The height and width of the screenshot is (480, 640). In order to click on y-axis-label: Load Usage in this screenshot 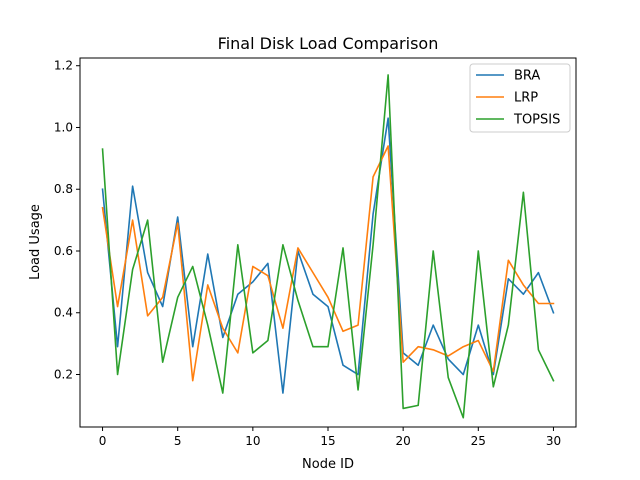, I will do `click(35, 242)`.